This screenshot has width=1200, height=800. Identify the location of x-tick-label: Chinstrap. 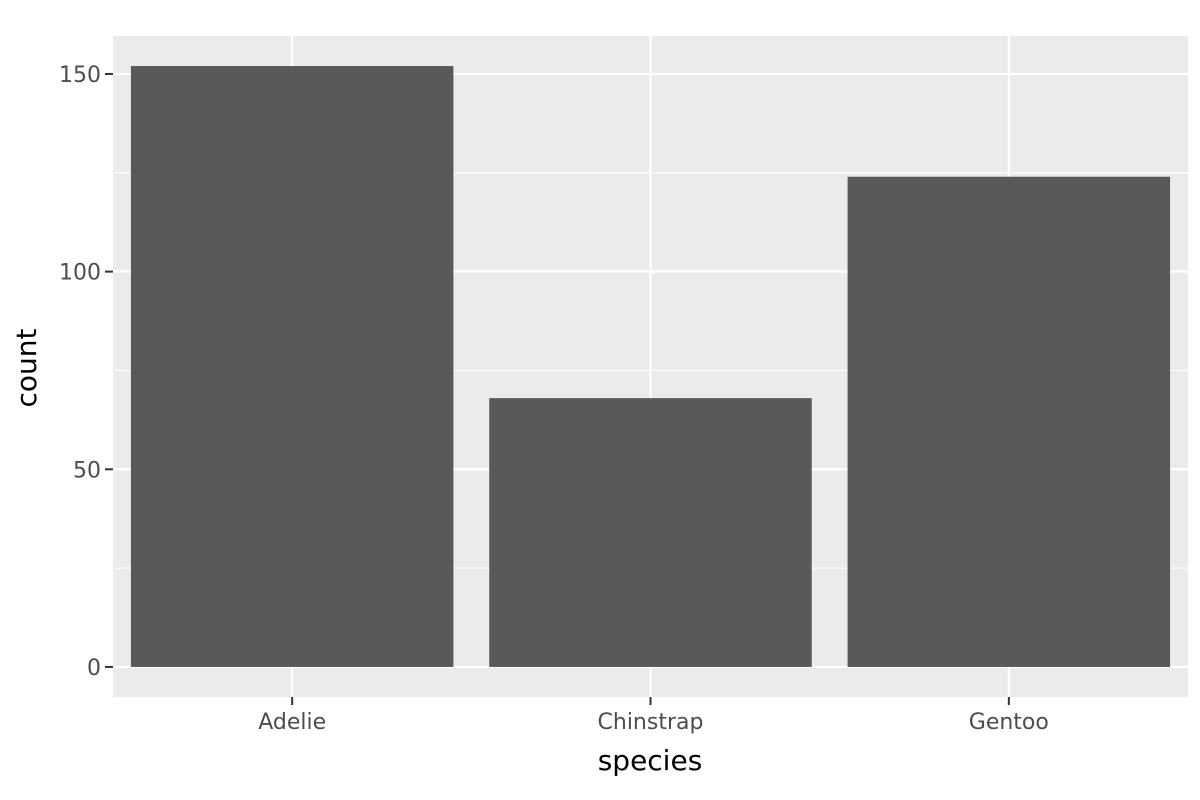
(651, 722).